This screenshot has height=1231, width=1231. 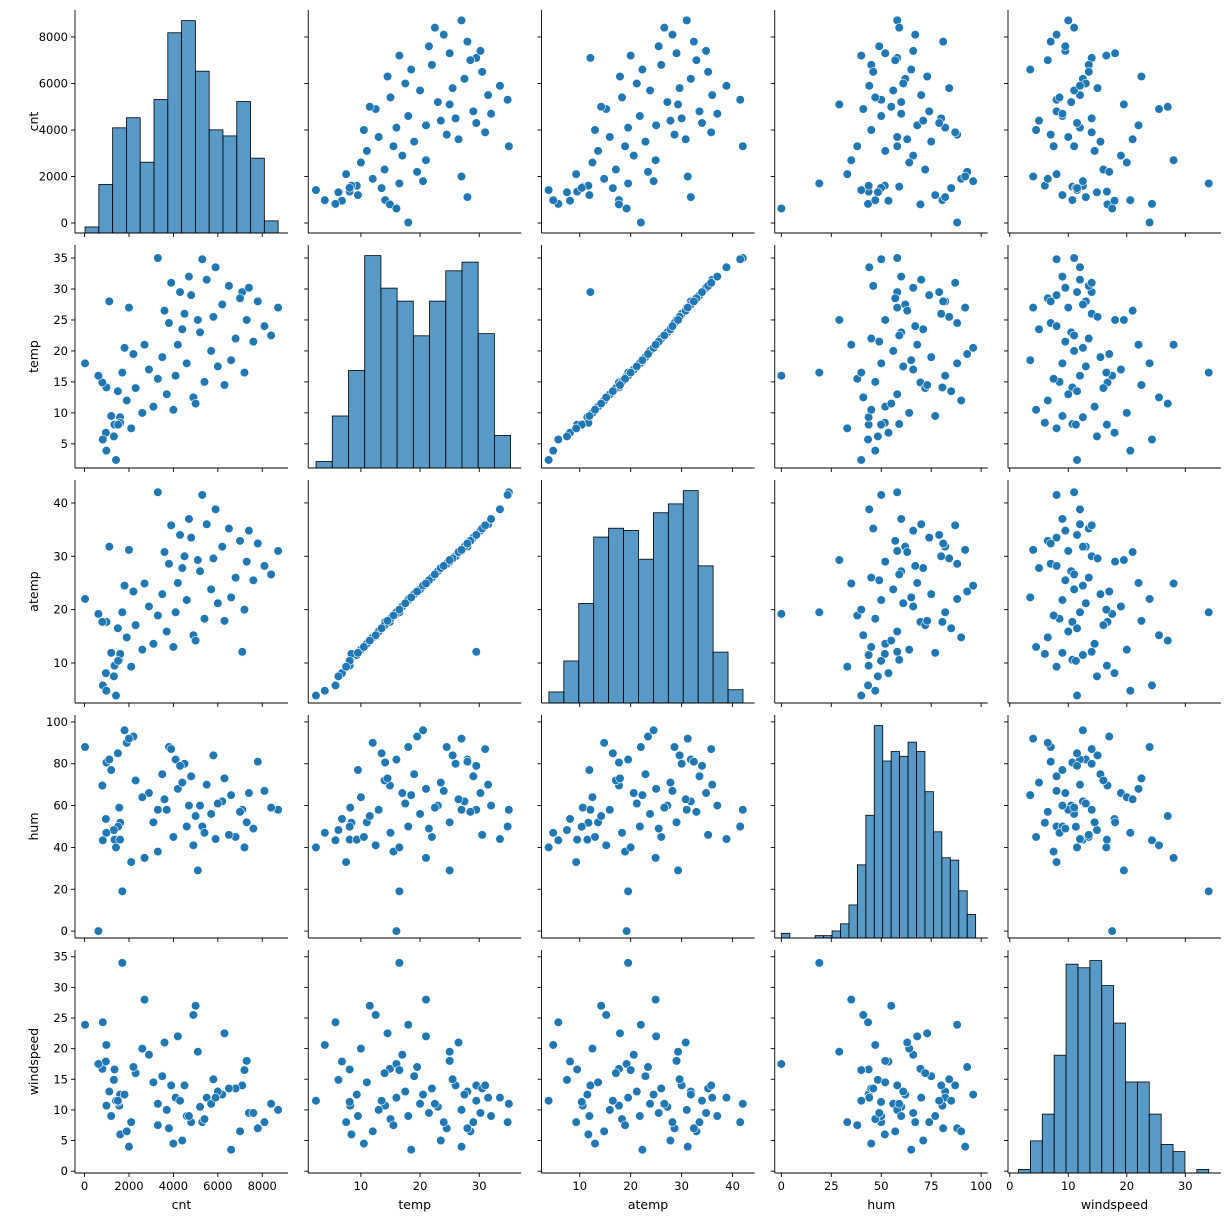 What do you see at coordinates (732, 1186) in the screenshot?
I see `x-tick-label: 40` at bounding box center [732, 1186].